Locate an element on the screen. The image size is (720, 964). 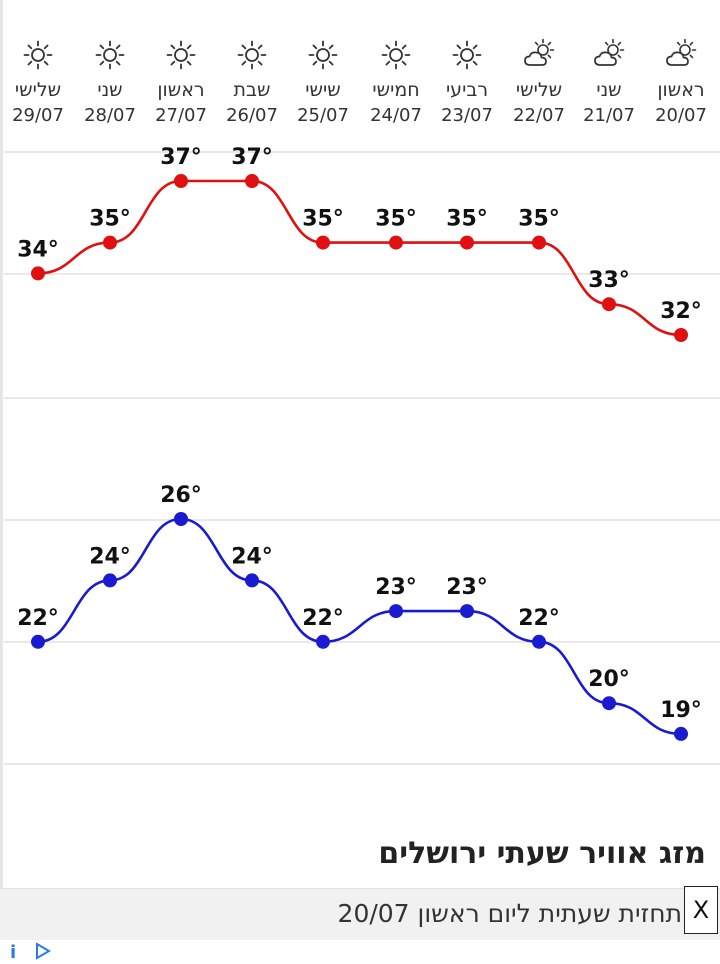
day-column: ראשון 20/07 is located at coordinates (681, 83).